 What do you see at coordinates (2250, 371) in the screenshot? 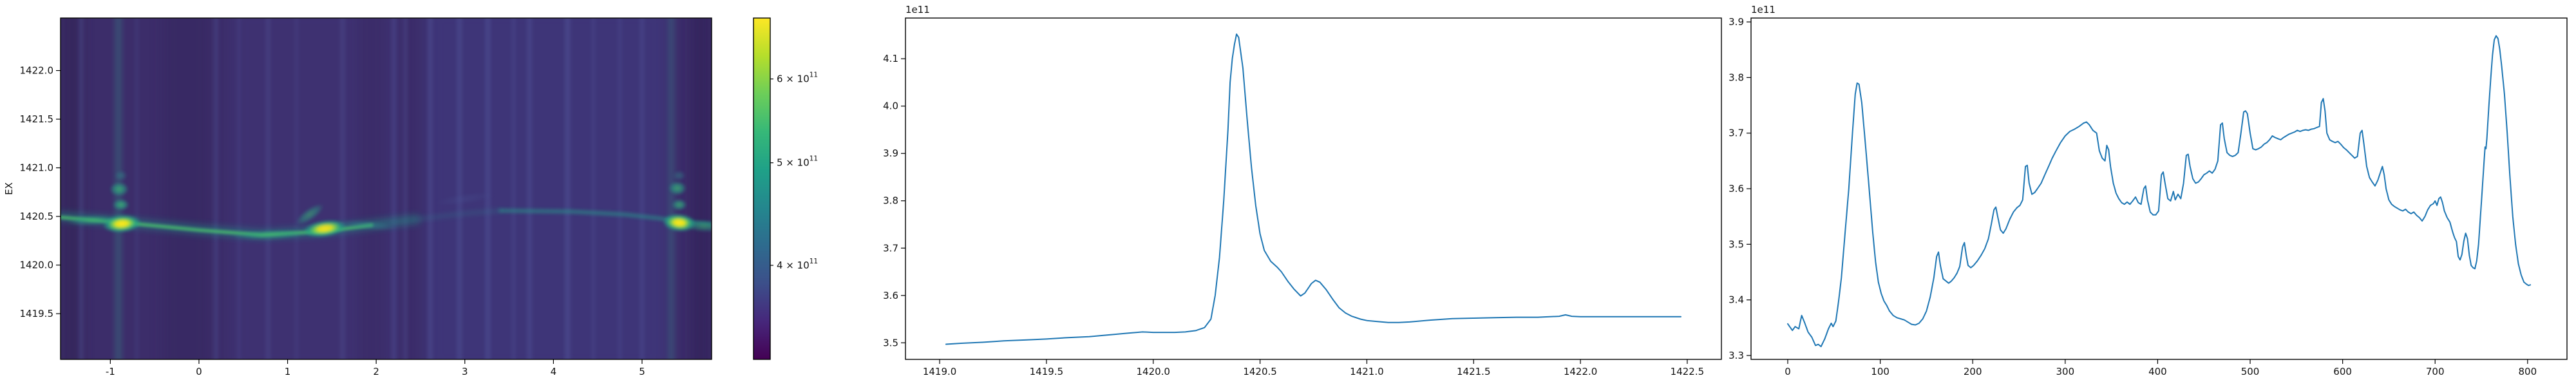
I see `x-tick-label: 500` at bounding box center [2250, 371].